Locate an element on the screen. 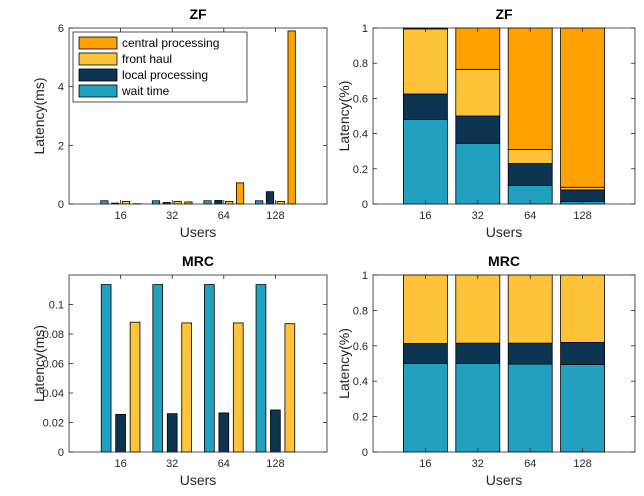 This screenshot has height=496, width=644. plot-area is located at coordinates (198, 363).